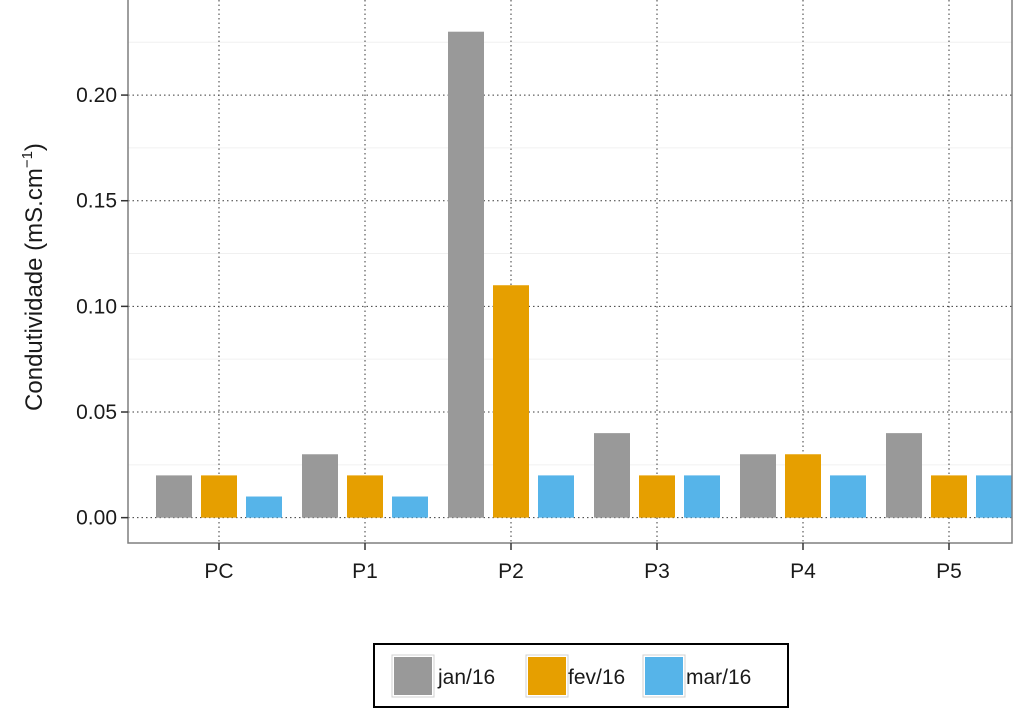 The image size is (1015, 709). I want to click on x-tick-label: P4, so click(803, 571).